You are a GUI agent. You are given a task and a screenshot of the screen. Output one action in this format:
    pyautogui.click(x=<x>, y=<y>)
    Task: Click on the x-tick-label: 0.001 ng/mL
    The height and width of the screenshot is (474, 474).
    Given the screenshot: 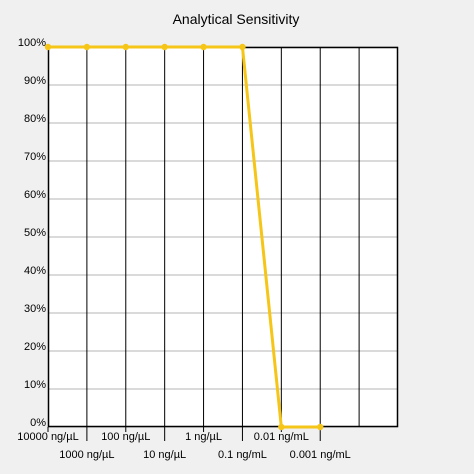 What is the action you would take?
    pyautogui.click(x=320, y=455)
    